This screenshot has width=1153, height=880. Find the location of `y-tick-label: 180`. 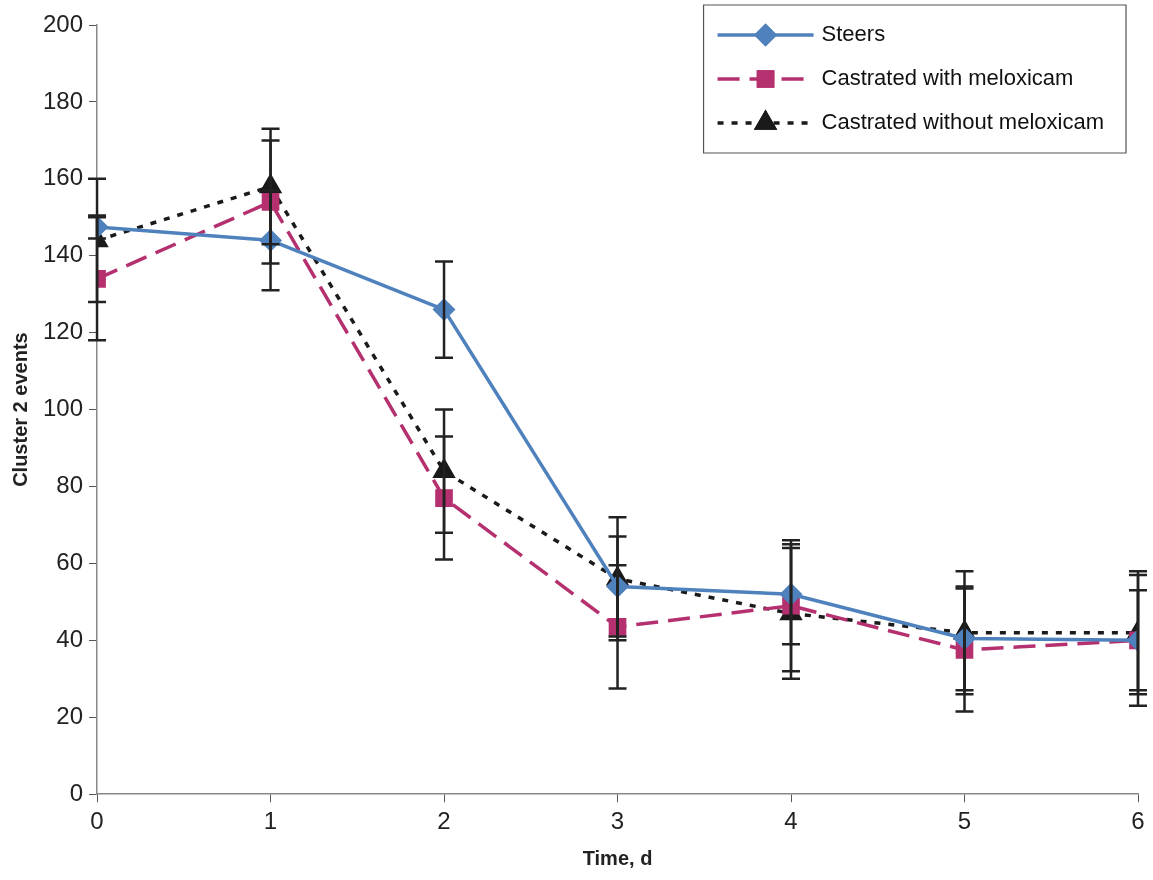

y-tick-label: 180 is located at coordinates (63, 100).